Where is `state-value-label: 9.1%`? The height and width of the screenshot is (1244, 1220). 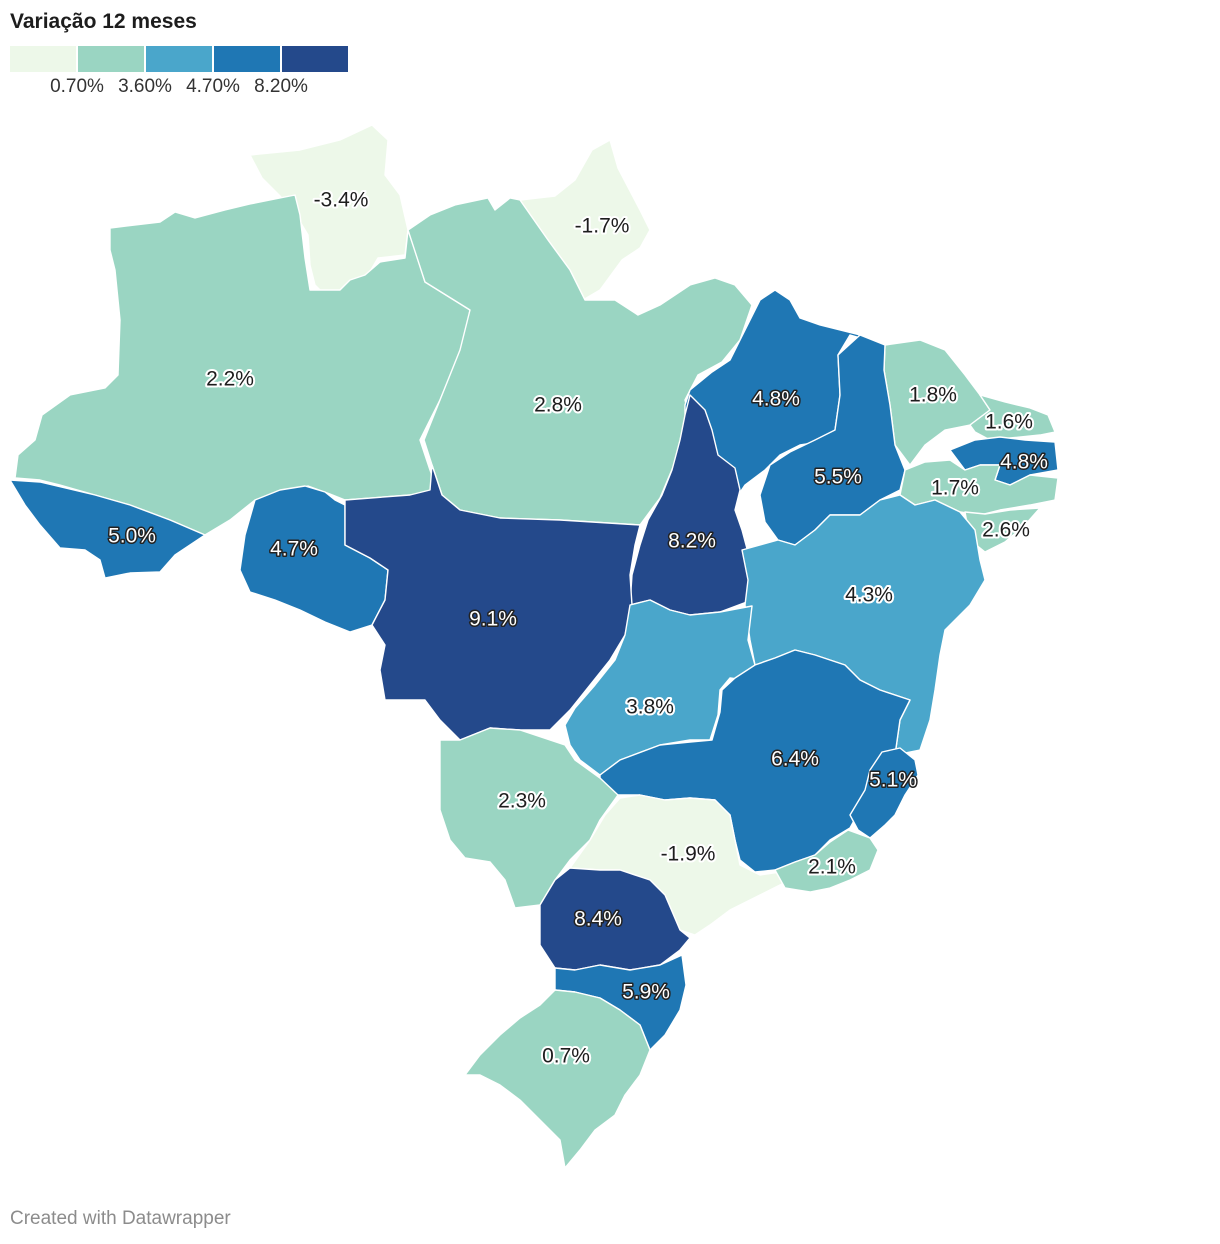
state-value-label: 9.1% is located at coordinates (493, 619).